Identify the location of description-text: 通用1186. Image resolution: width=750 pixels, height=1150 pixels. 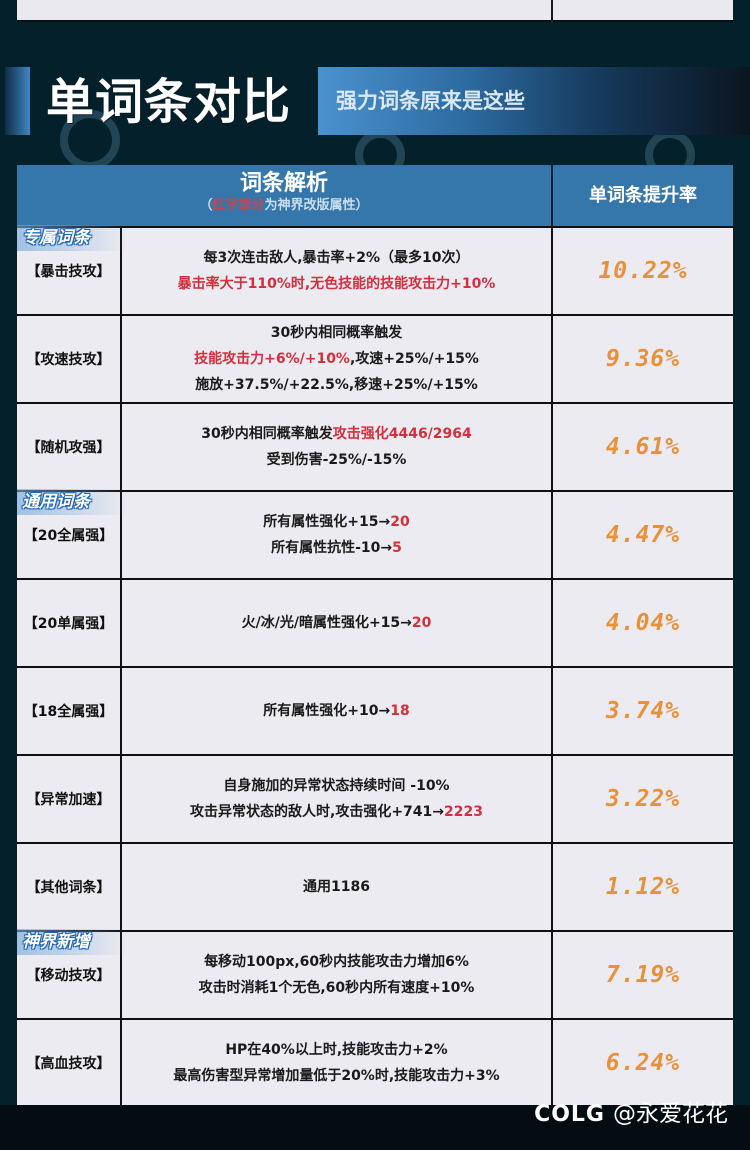
(336, 887).